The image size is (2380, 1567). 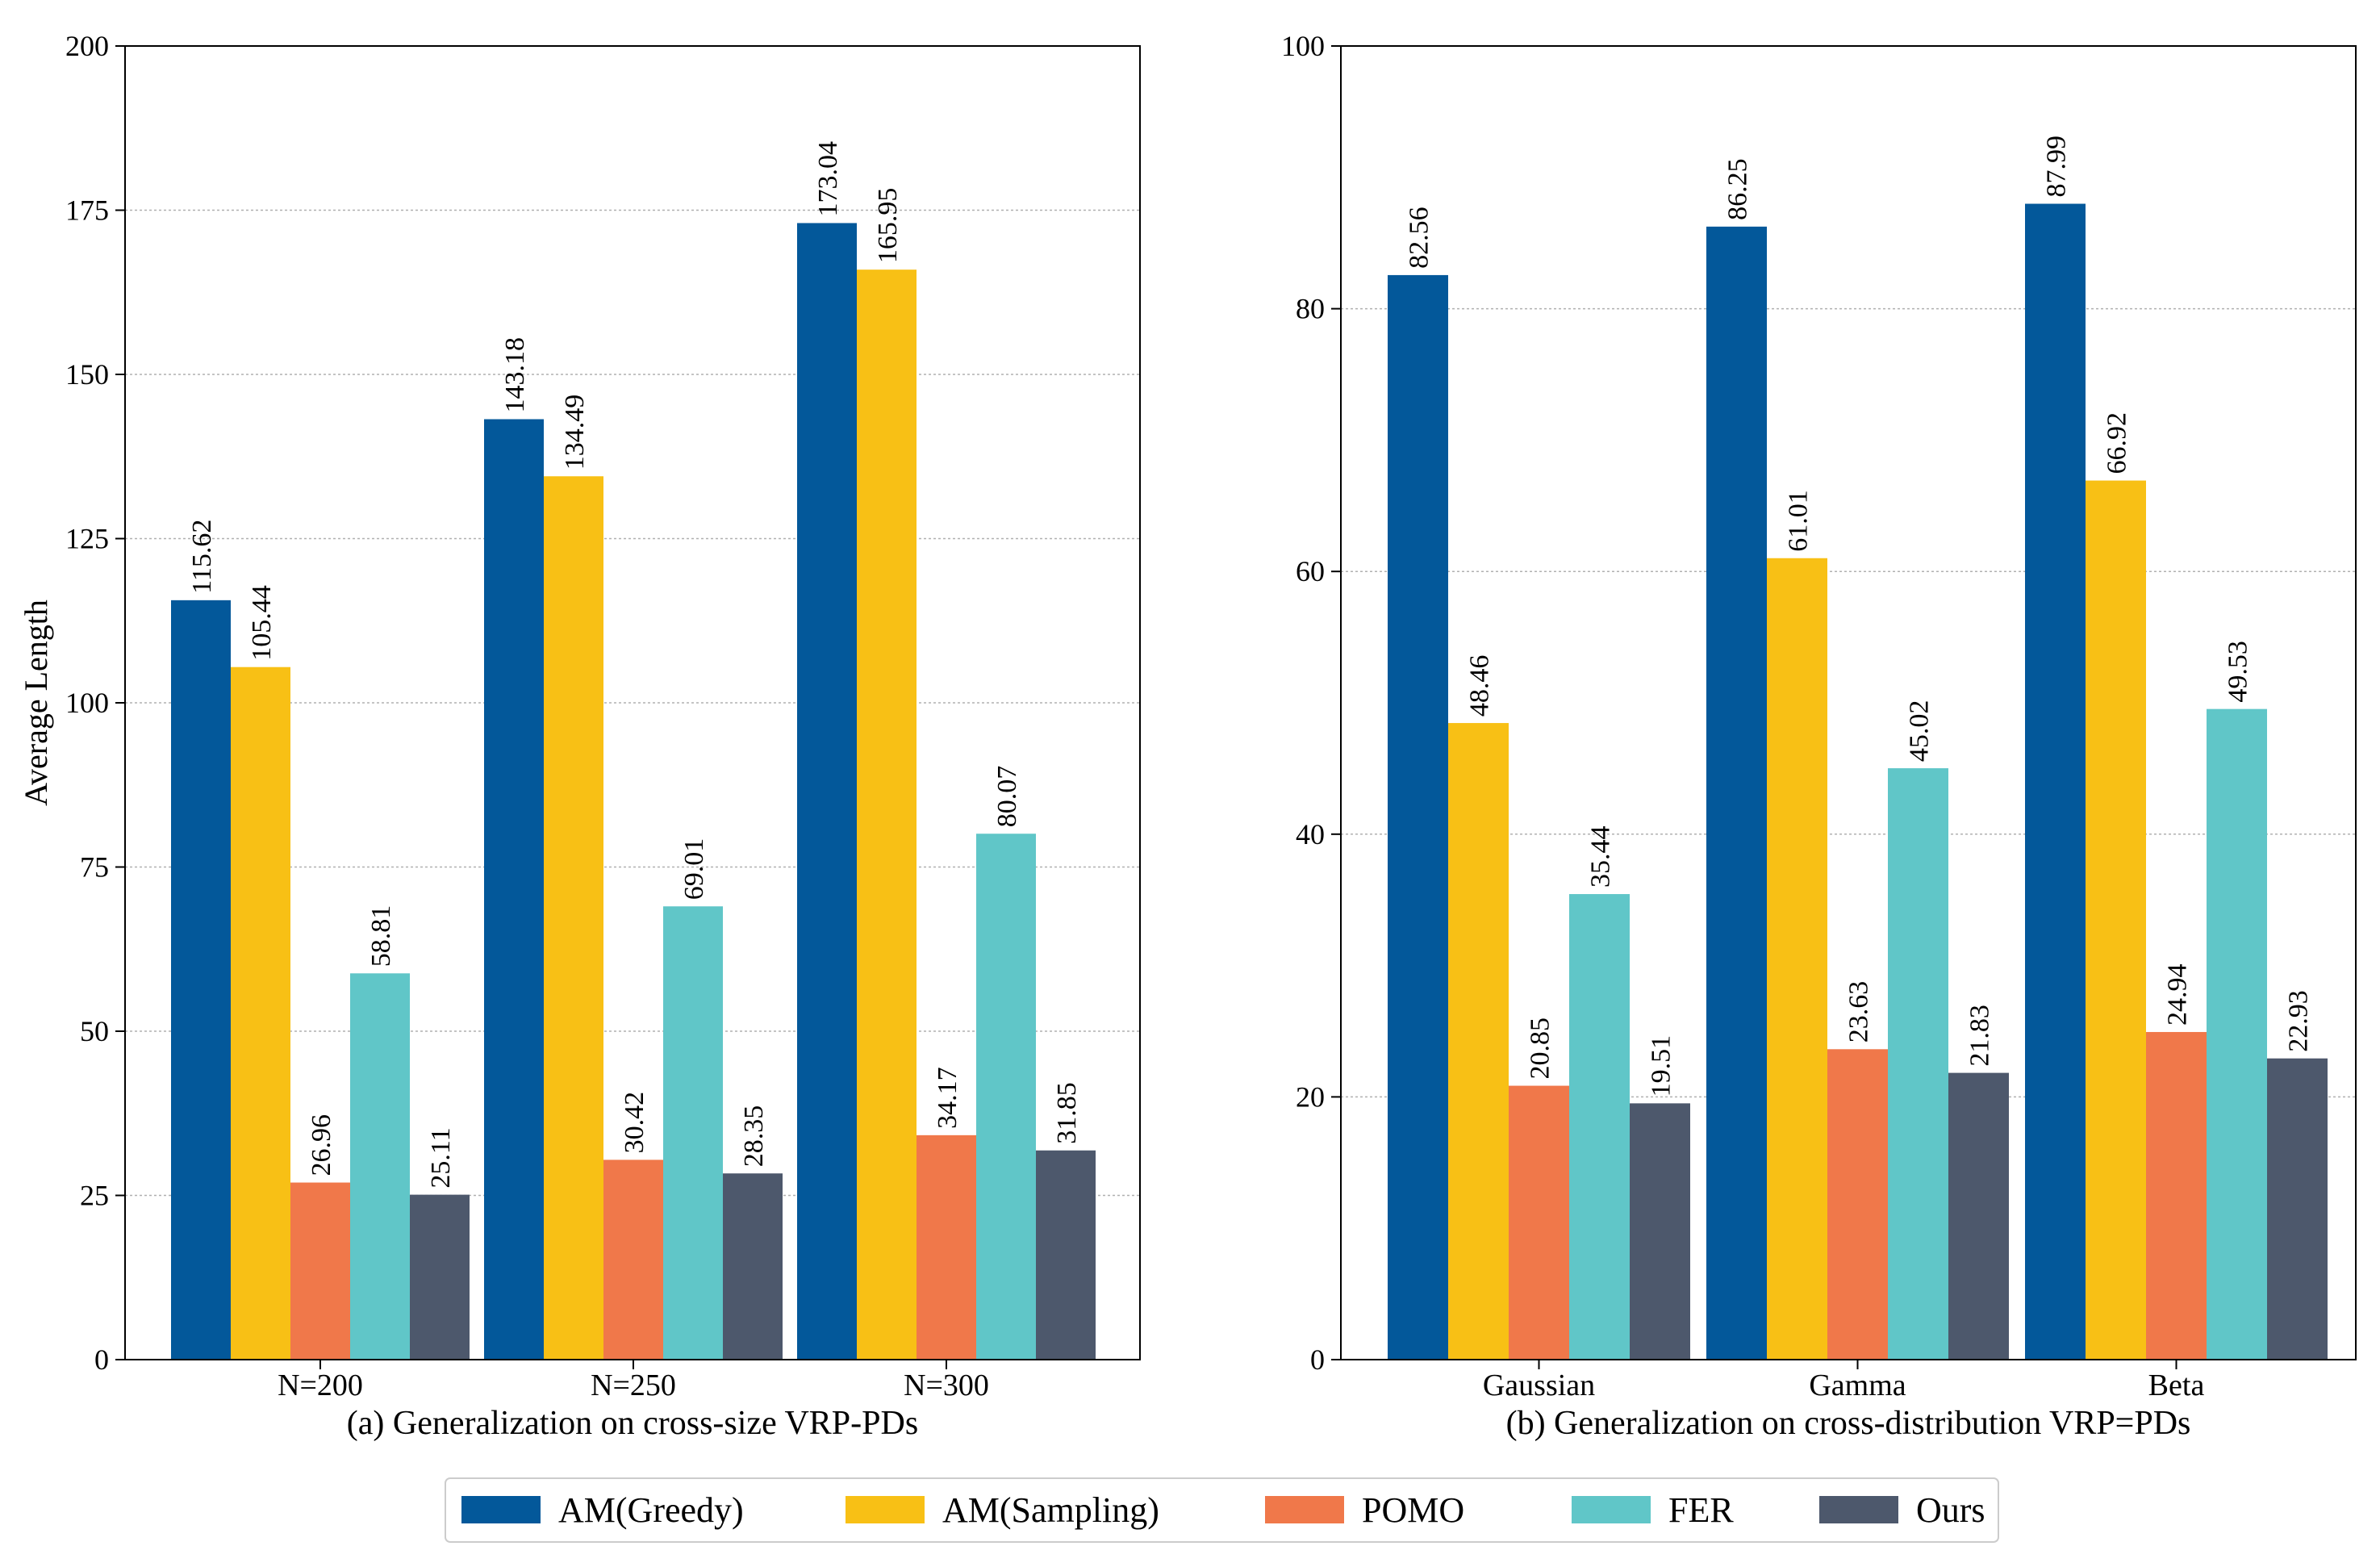 I want to click on bar-value-label: 21.83, so click(x=1980, y=1036).